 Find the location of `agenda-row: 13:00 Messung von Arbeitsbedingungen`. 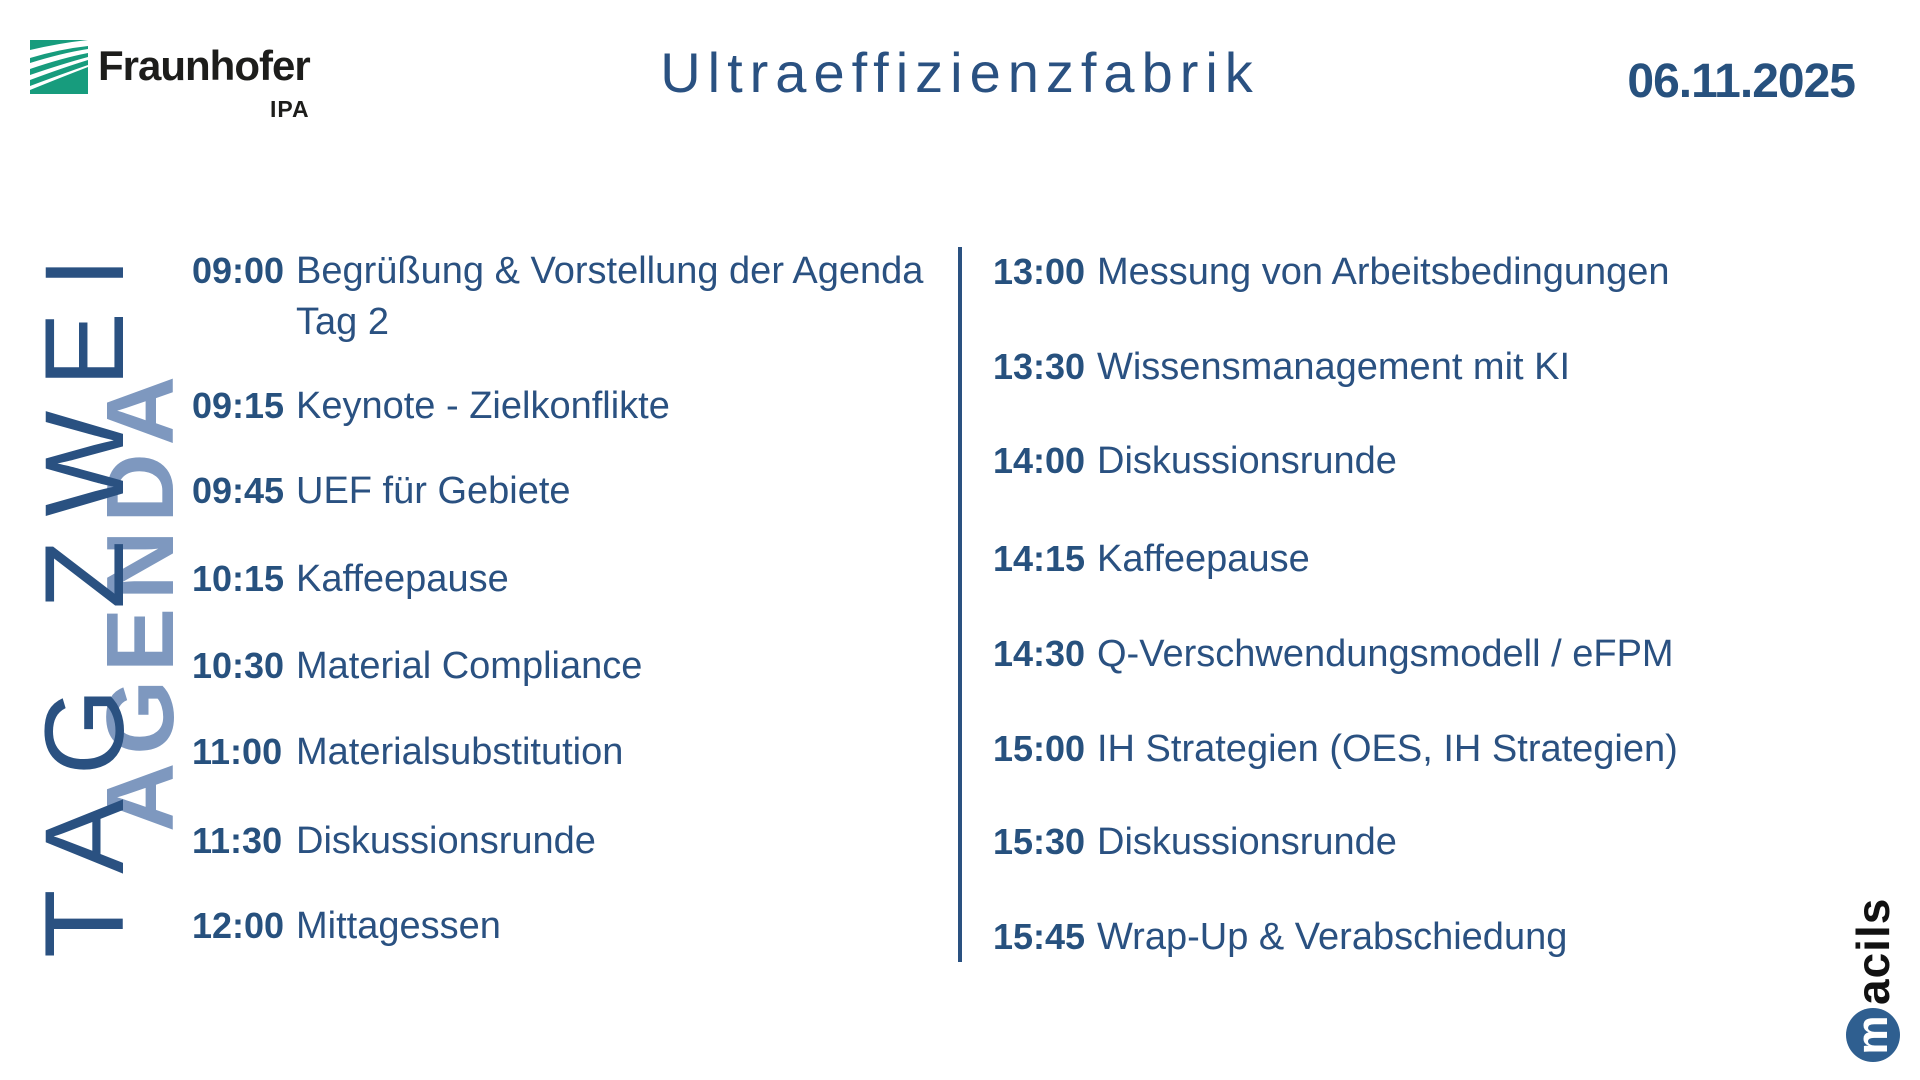

agenda-row: 13:00 Messung von Arbeitsbedingungen is located at coordinates (1331, 272).